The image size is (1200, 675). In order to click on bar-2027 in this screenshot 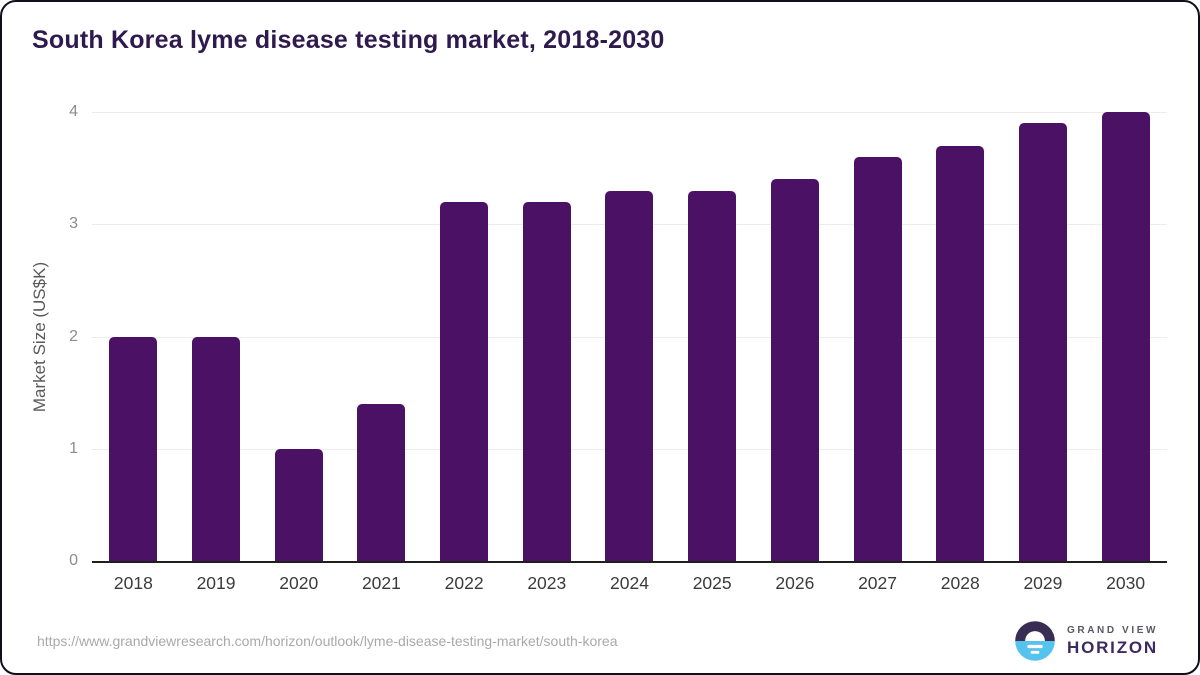, I will do `click(877, 358)`.